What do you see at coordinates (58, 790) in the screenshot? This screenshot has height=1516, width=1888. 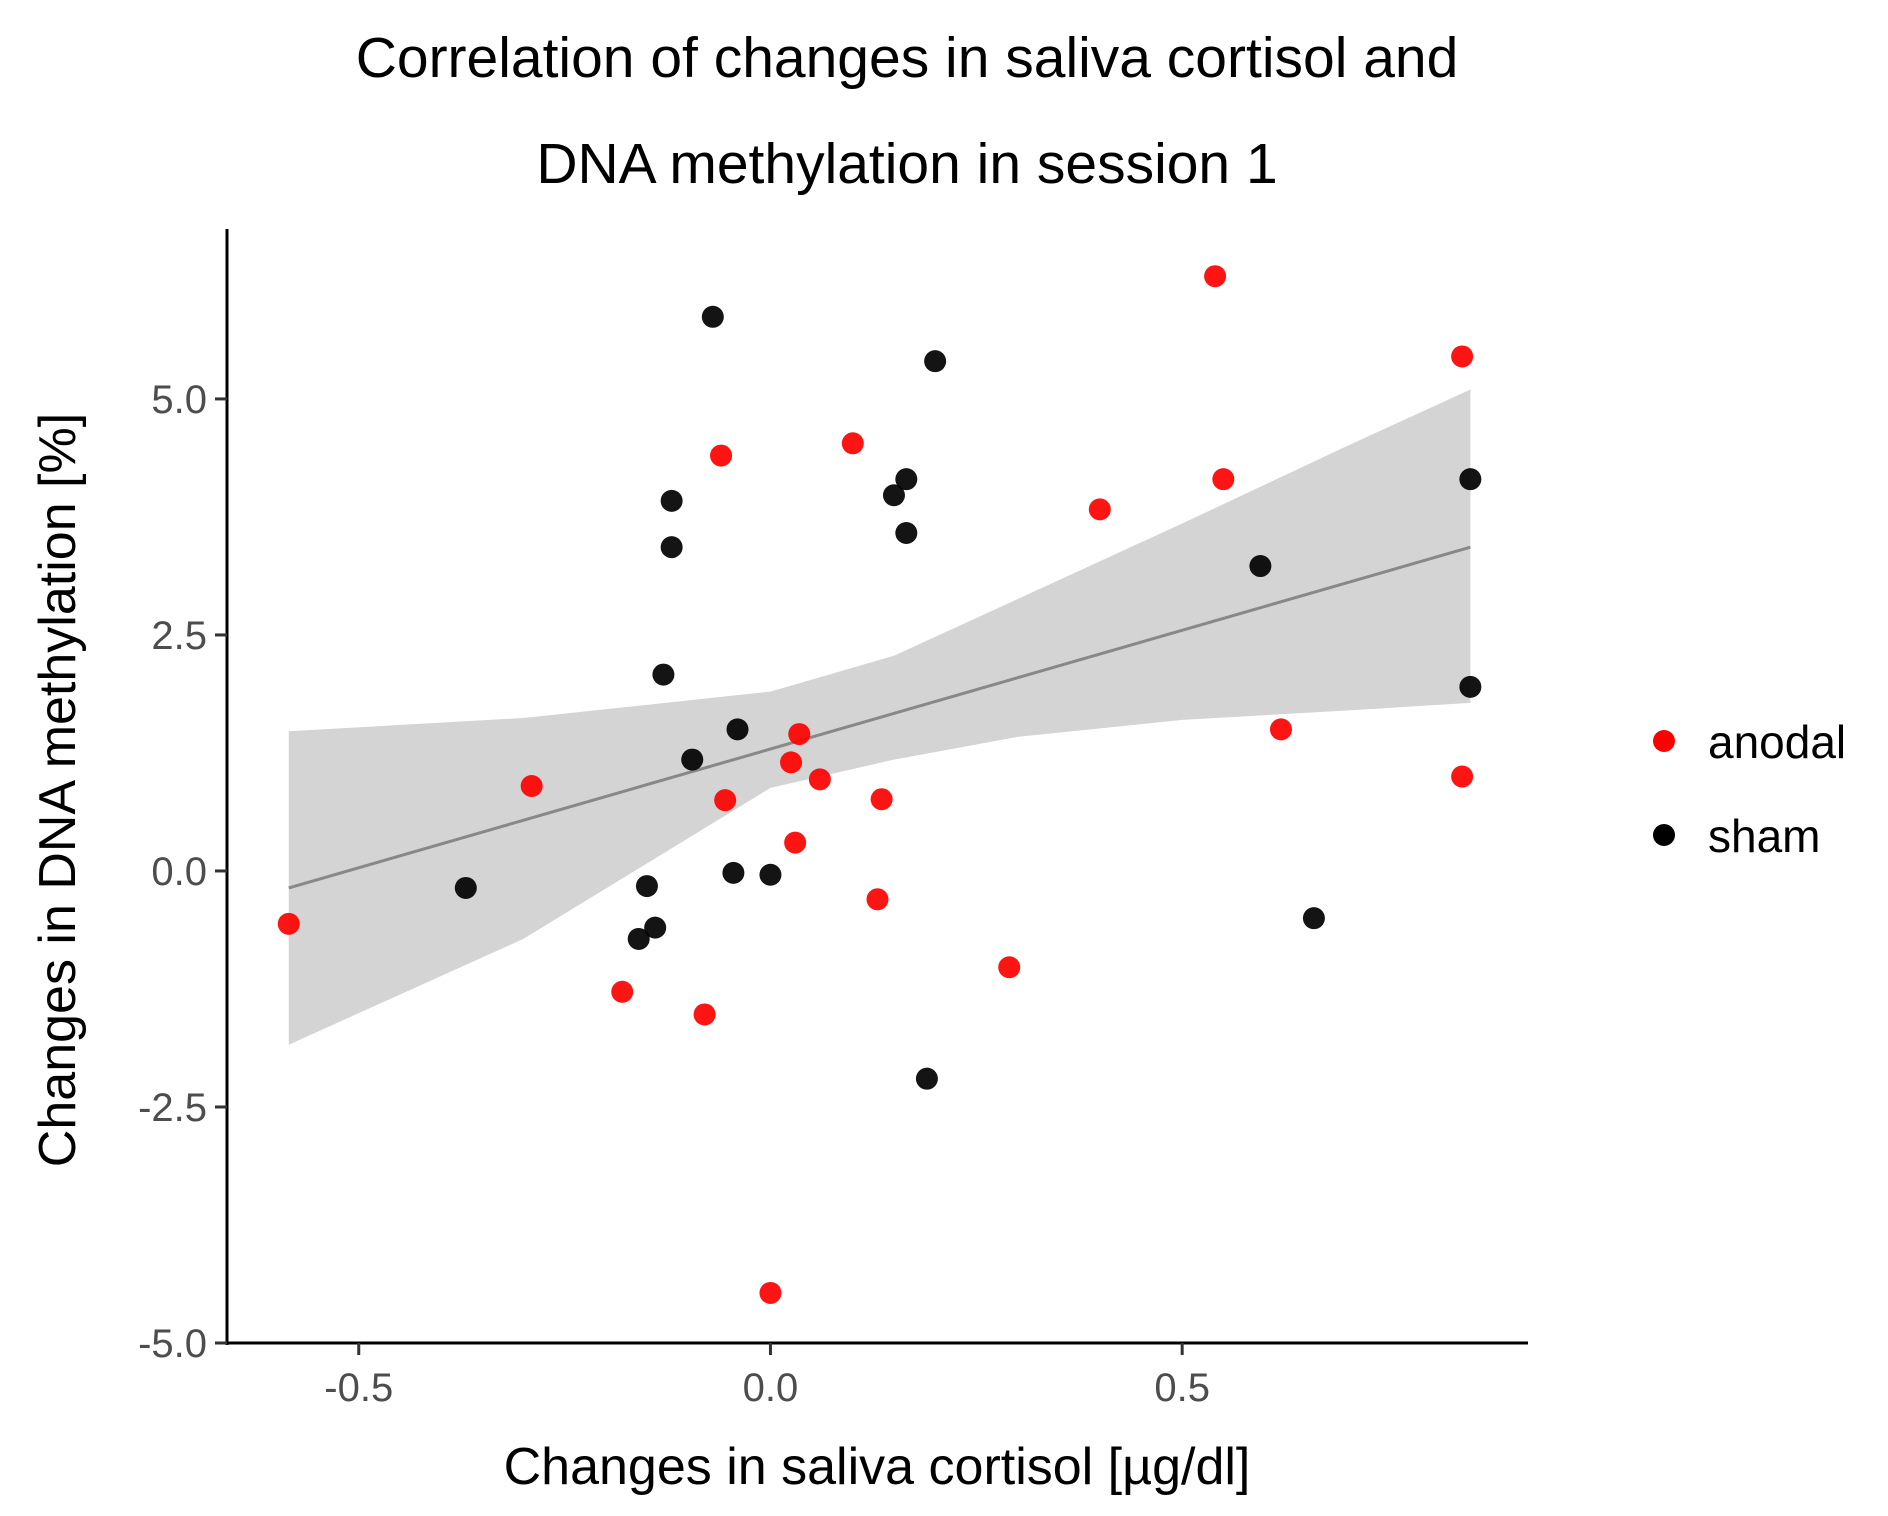 I see `y-axis-title: Changes in DNA methylation [%]` at bounding box center [58, 790].